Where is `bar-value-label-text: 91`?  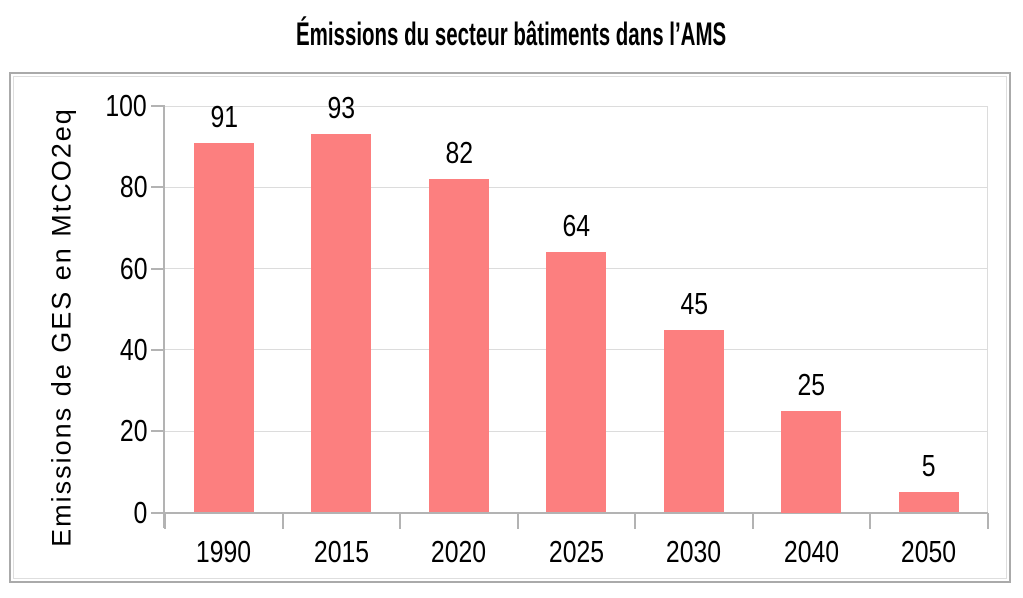 bar-value-label-text: 91 is located at coordinates (223, 116).